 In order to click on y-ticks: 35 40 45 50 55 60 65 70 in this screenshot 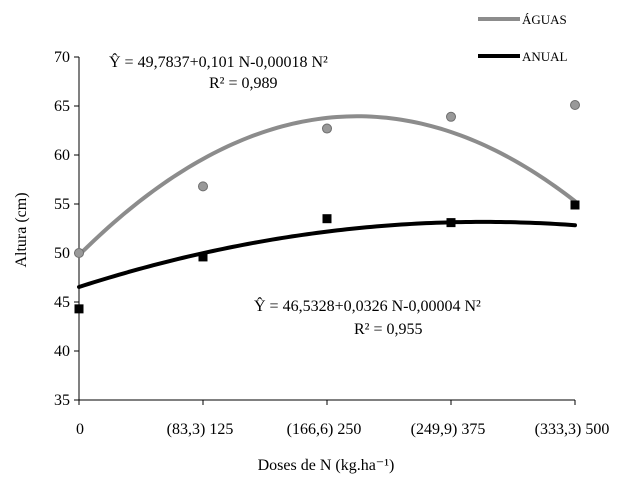, I will do `click(66, 229)`.